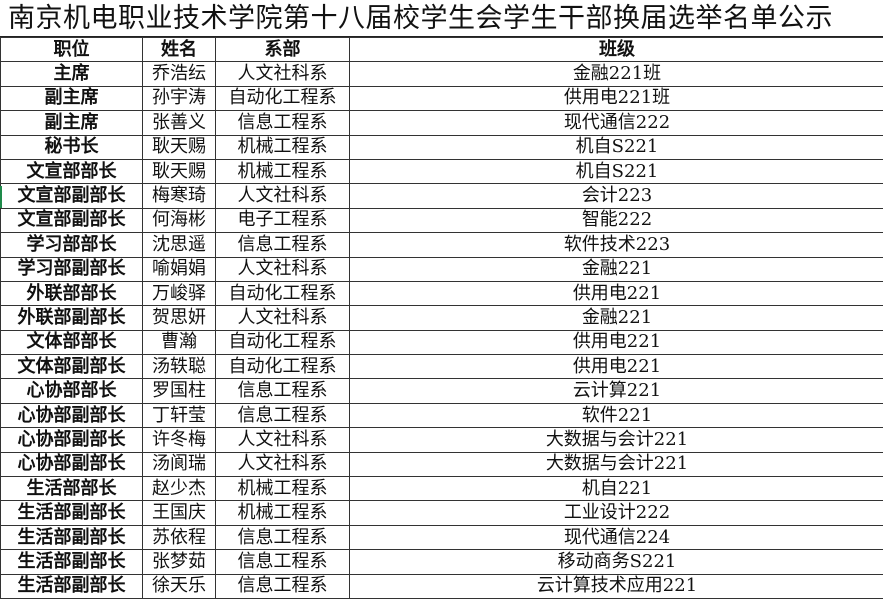  What do you see at coordinates (179, 586) in the screenshot?
I see `cell-name: 徐天乐` at bounding box center [179, 586].